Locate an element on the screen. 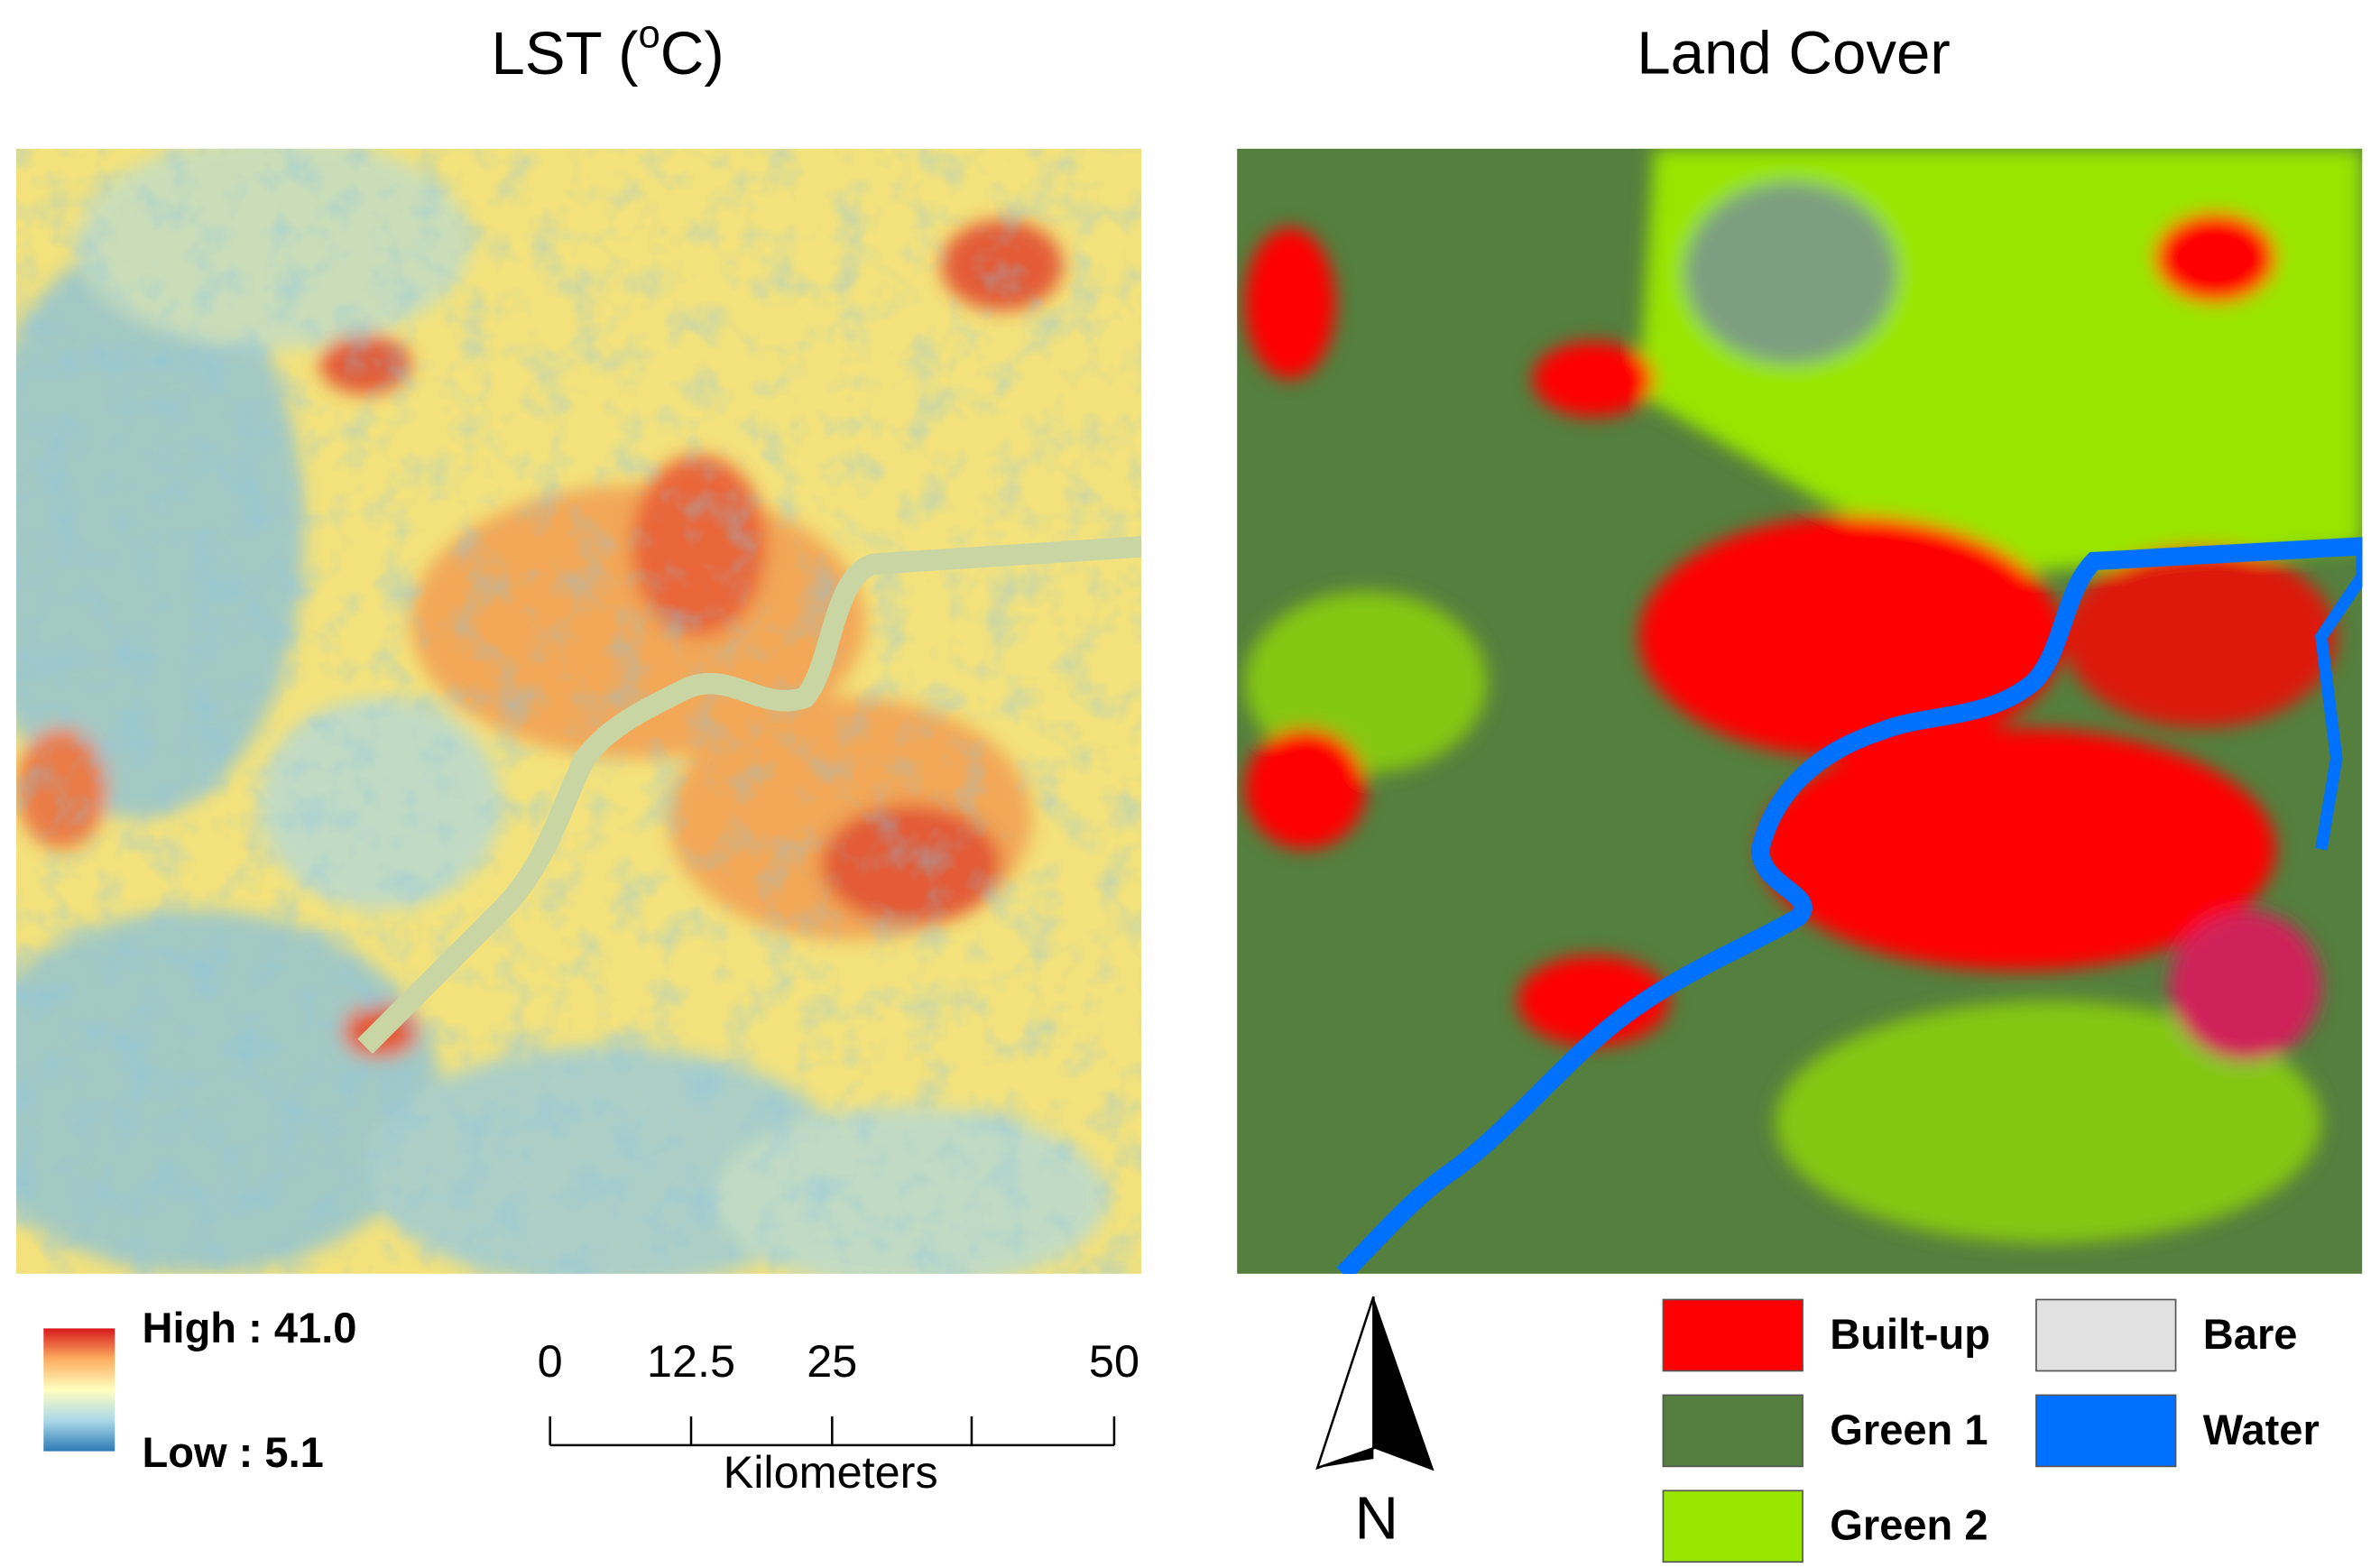 This screenshot has height=1568, width=2380. scale-tick-label: 0 is located at coordinates (550, 1361).